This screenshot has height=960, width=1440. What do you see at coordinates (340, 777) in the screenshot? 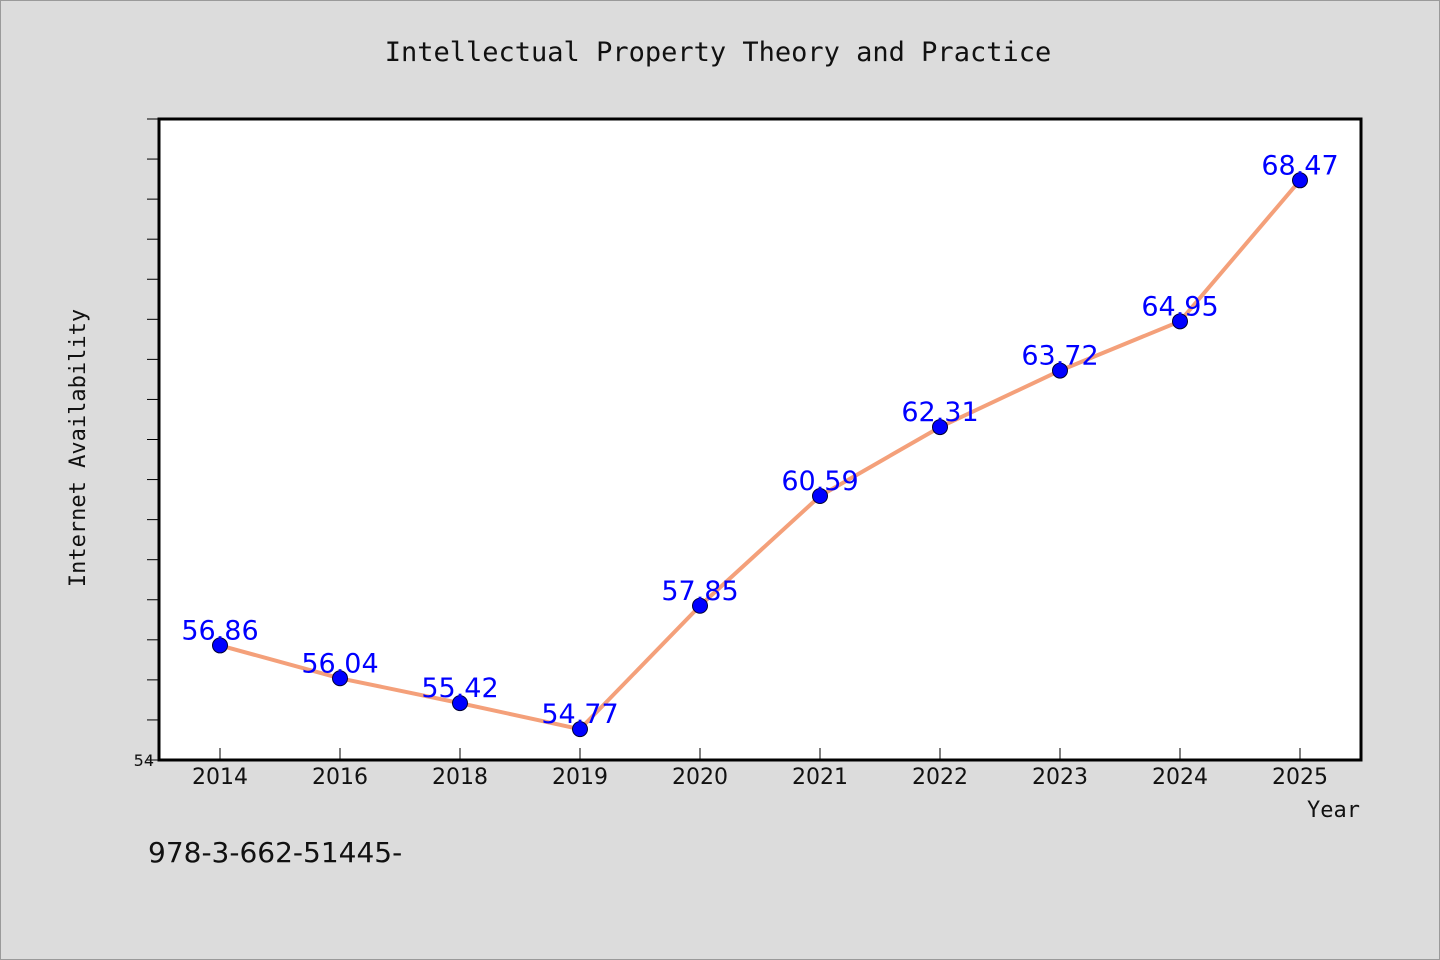
I see `x-tick-label: 2016` at bounding box center [340, 777].